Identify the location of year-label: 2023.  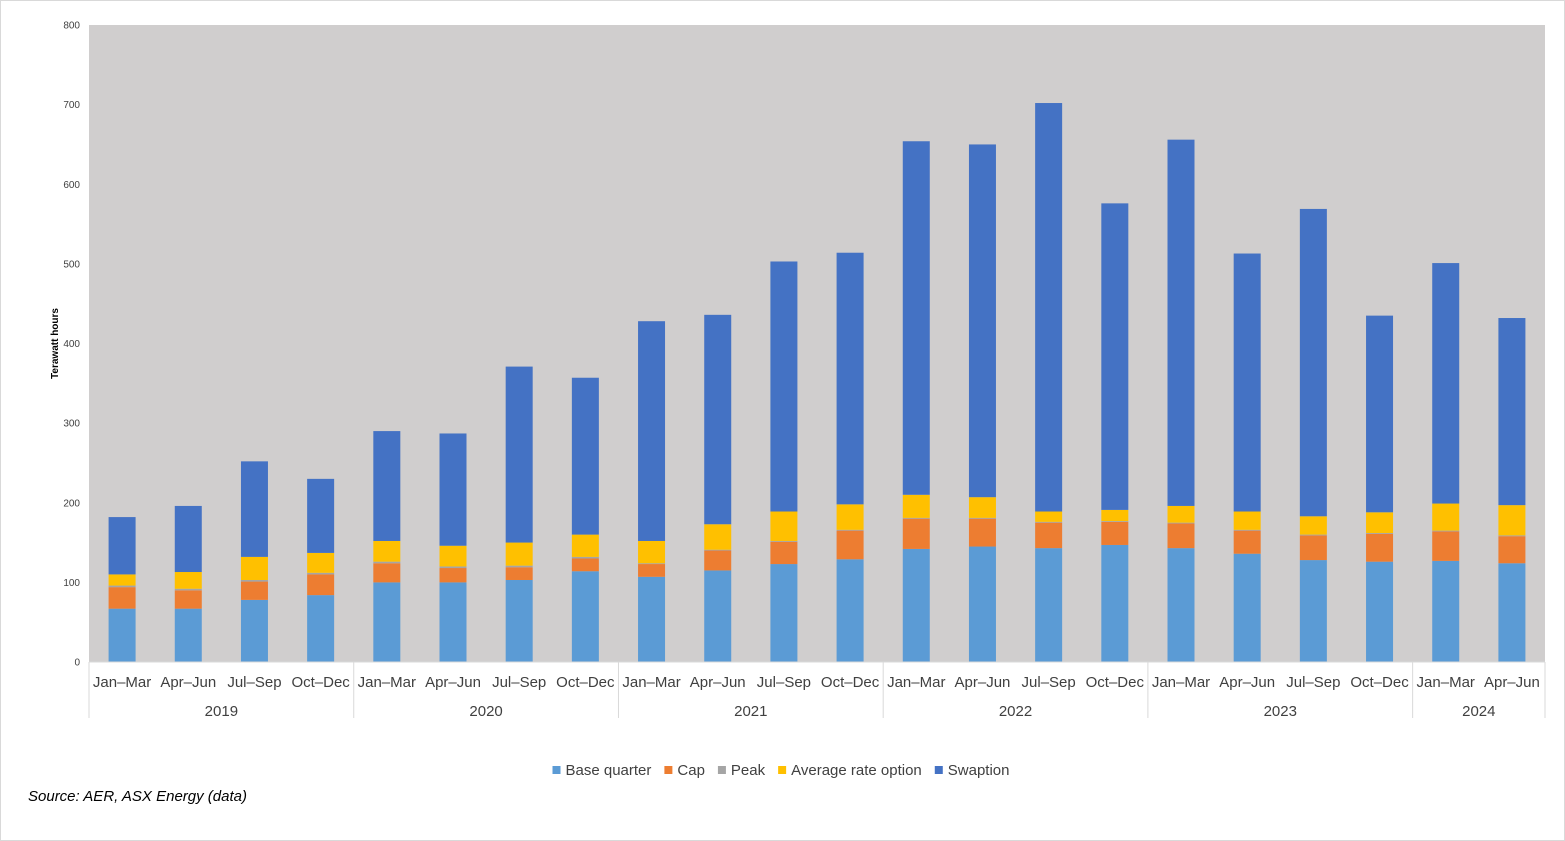
(1280, 711).